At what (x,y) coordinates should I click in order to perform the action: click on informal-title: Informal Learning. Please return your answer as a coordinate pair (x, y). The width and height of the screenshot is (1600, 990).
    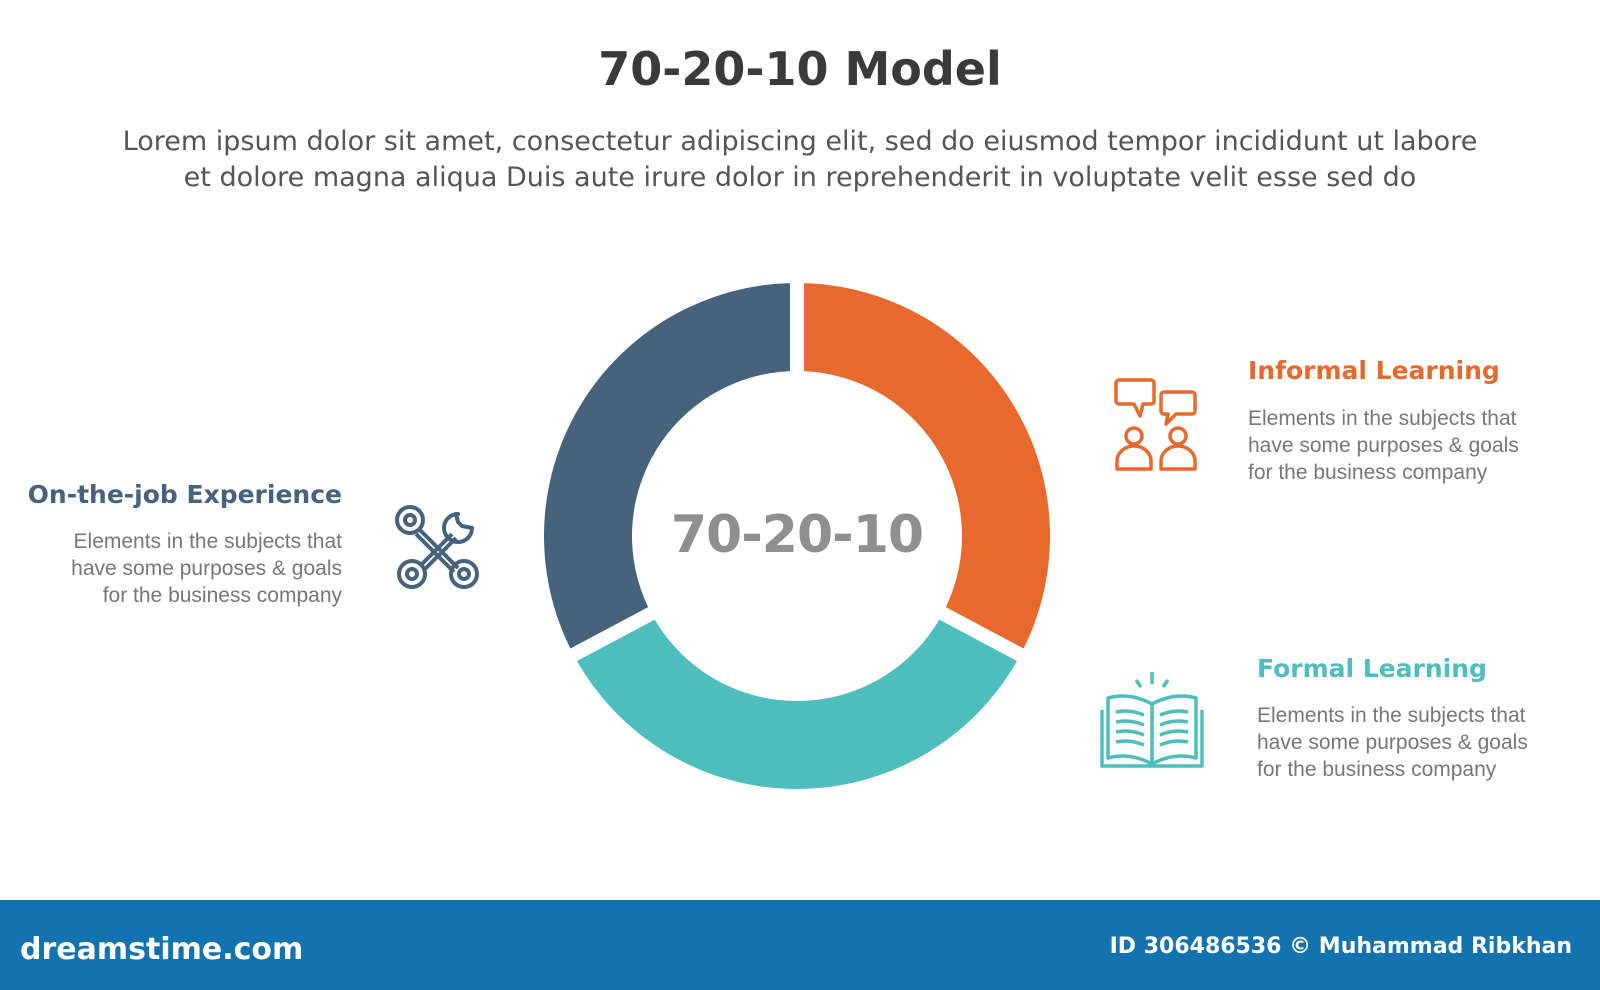
    Looking at the image, I should click on (1374, 370).